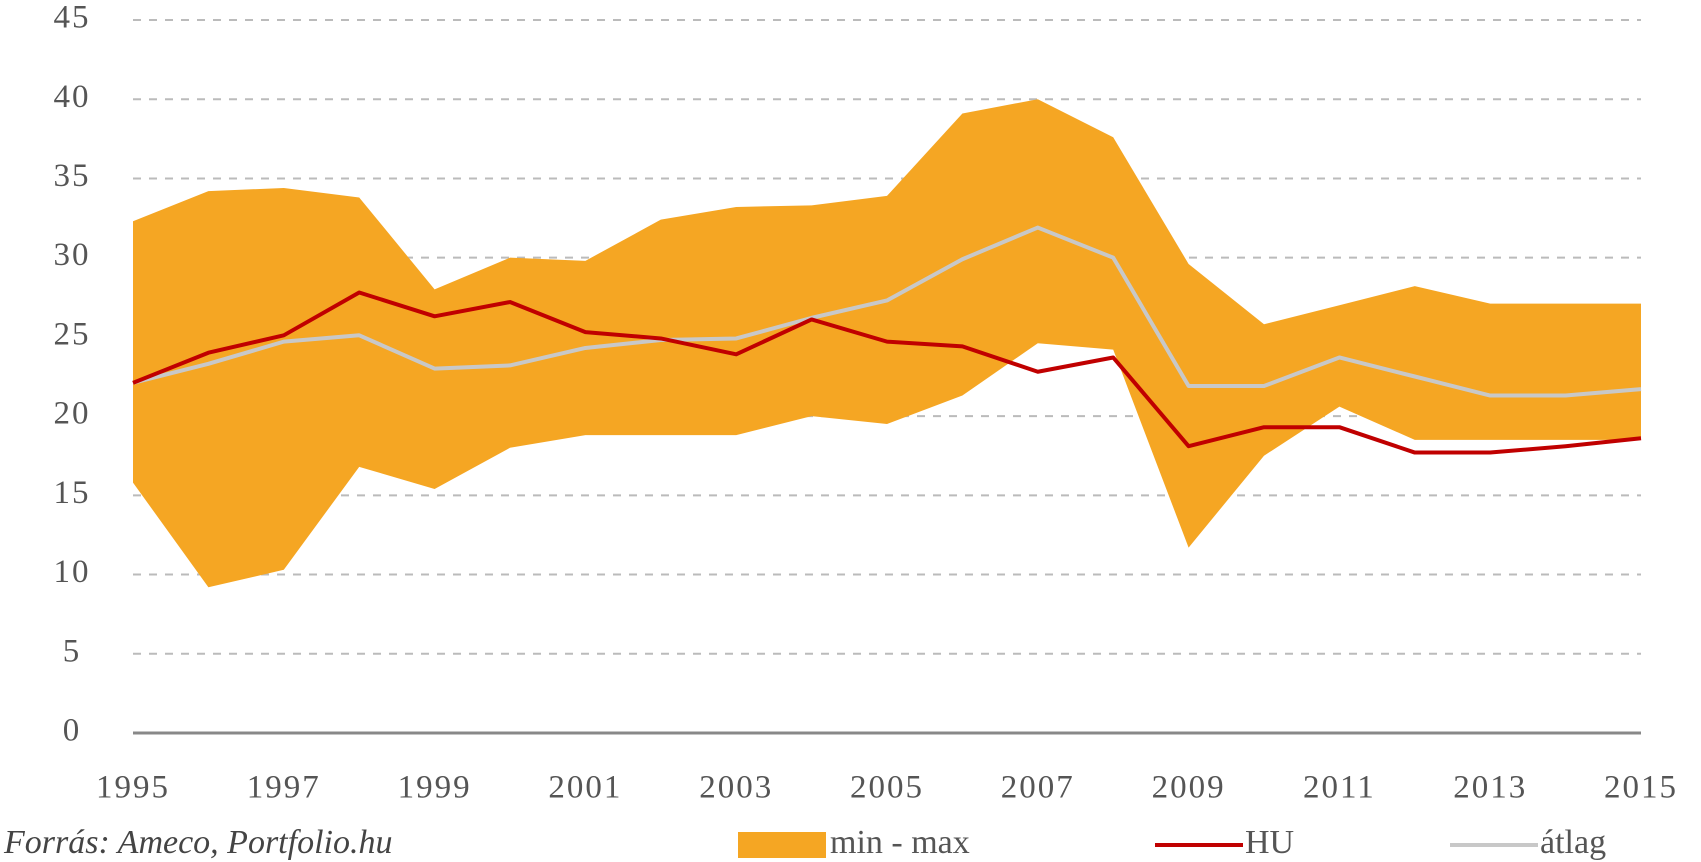  What do you see at coordinates (72, 255) in the screenshot?
I see `y-tick-label: 30` at bounding box center [72, 255].